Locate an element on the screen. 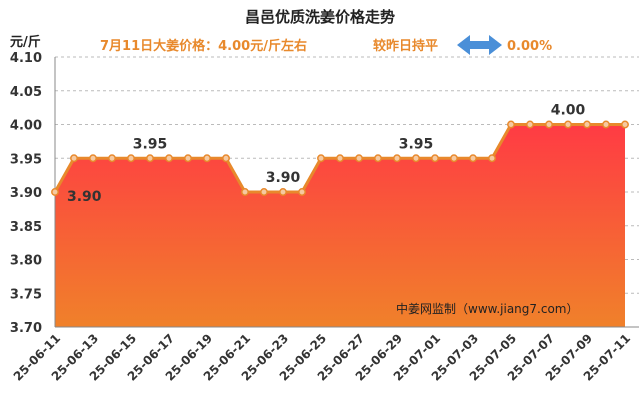 The width and height of the screenshot is (641, 410). y-axis-ticks: 4.10 4.05 4.00 3.95 3.90 3.85 3.80 3.75 3.70 is located at coordinates (26, 193).